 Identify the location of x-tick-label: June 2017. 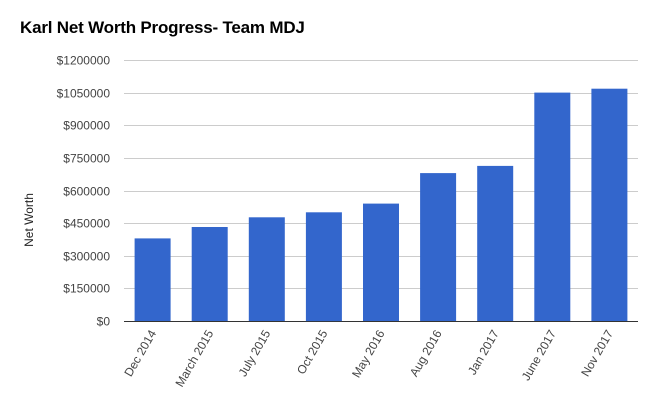
(539, 355).